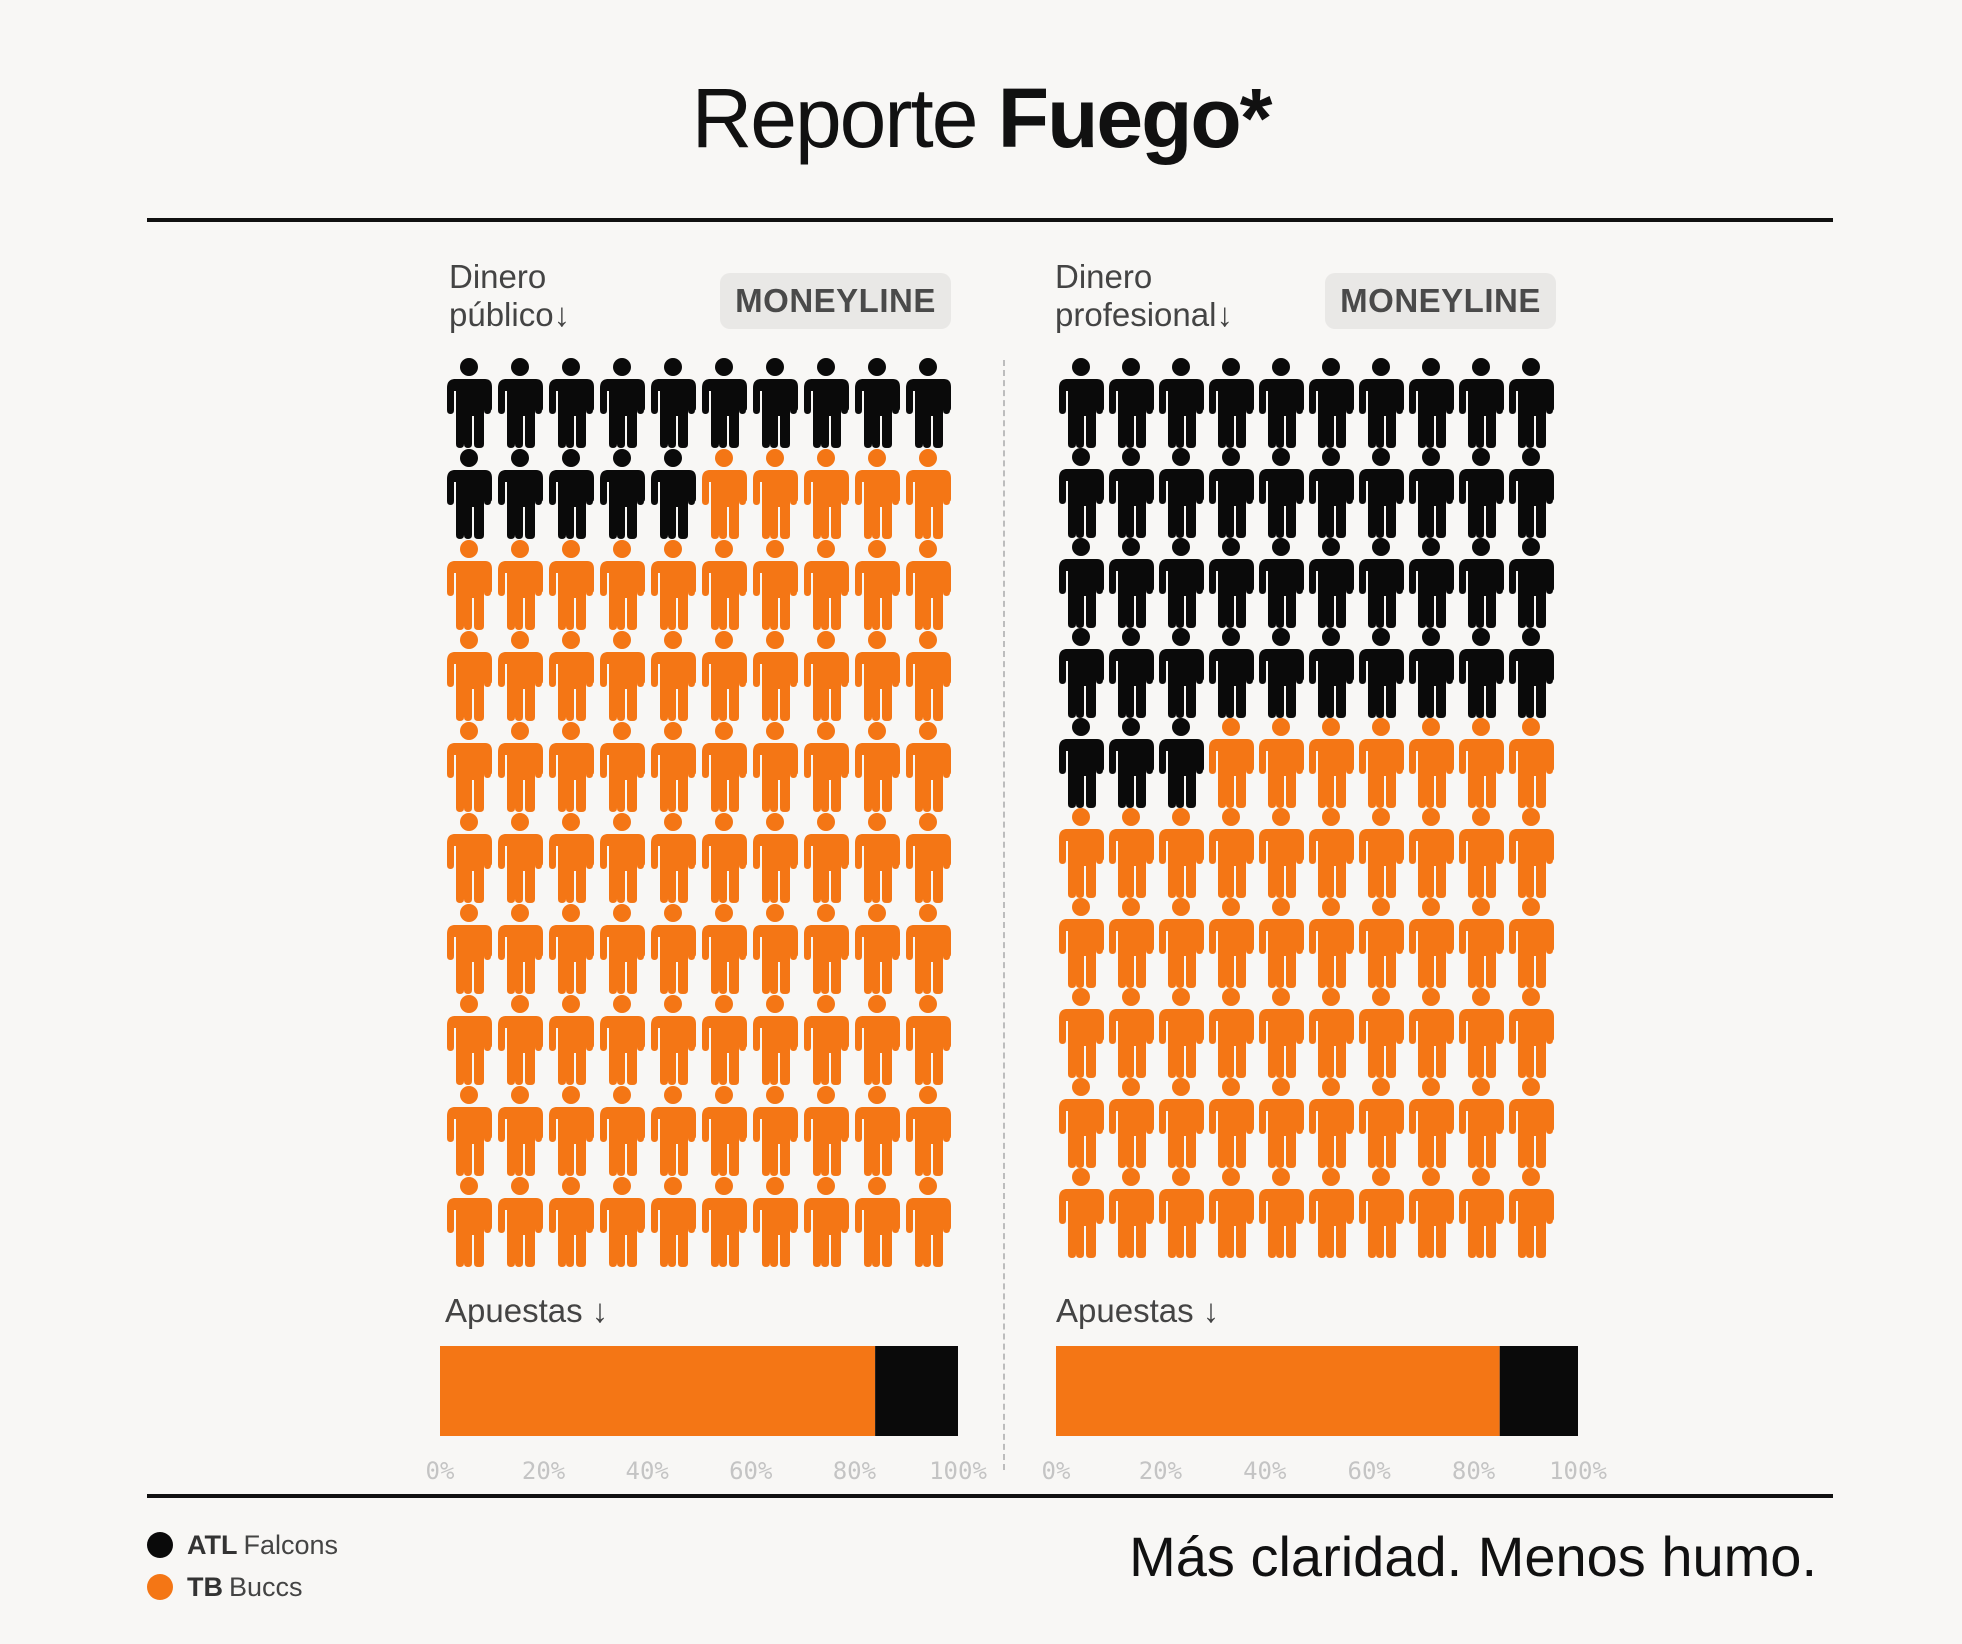 This screenshot has height=1644, width=1962. I want to click on page-title: Reporte Fuego*, so click(981, 118).